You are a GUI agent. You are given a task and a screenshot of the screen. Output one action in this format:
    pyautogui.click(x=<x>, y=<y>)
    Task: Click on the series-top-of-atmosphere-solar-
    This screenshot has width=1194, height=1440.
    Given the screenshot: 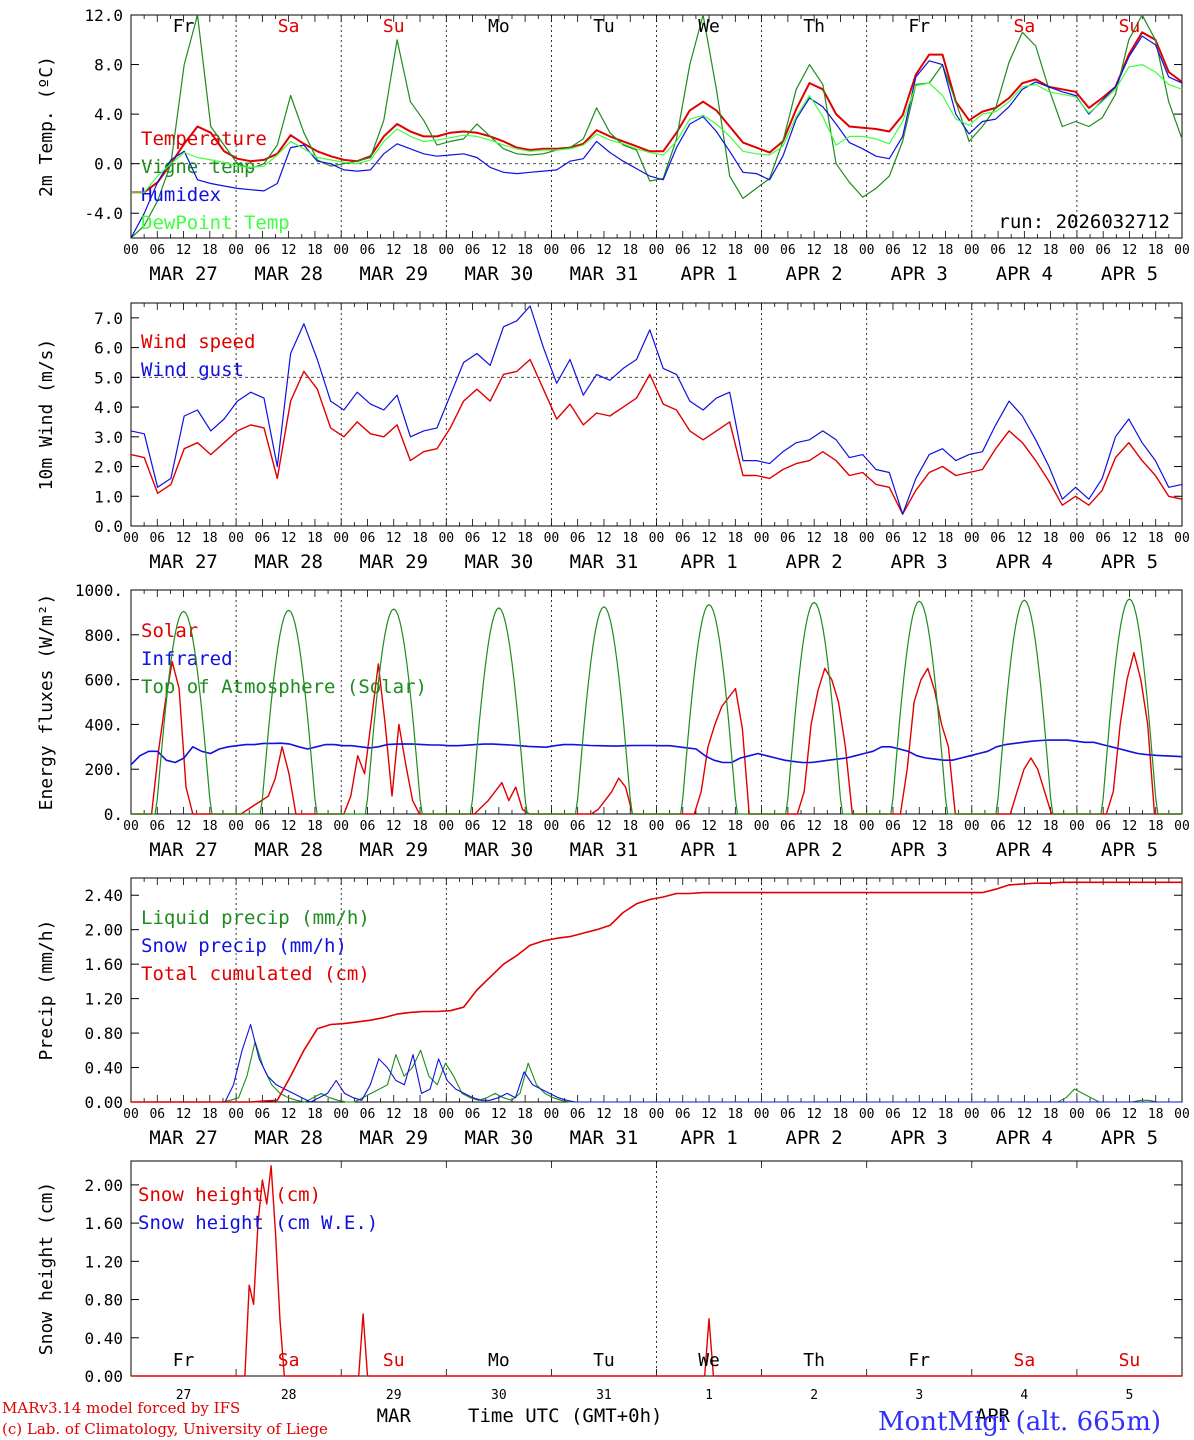 What is the action you would take?
    pyautogui.click(x=656, y=706)
    